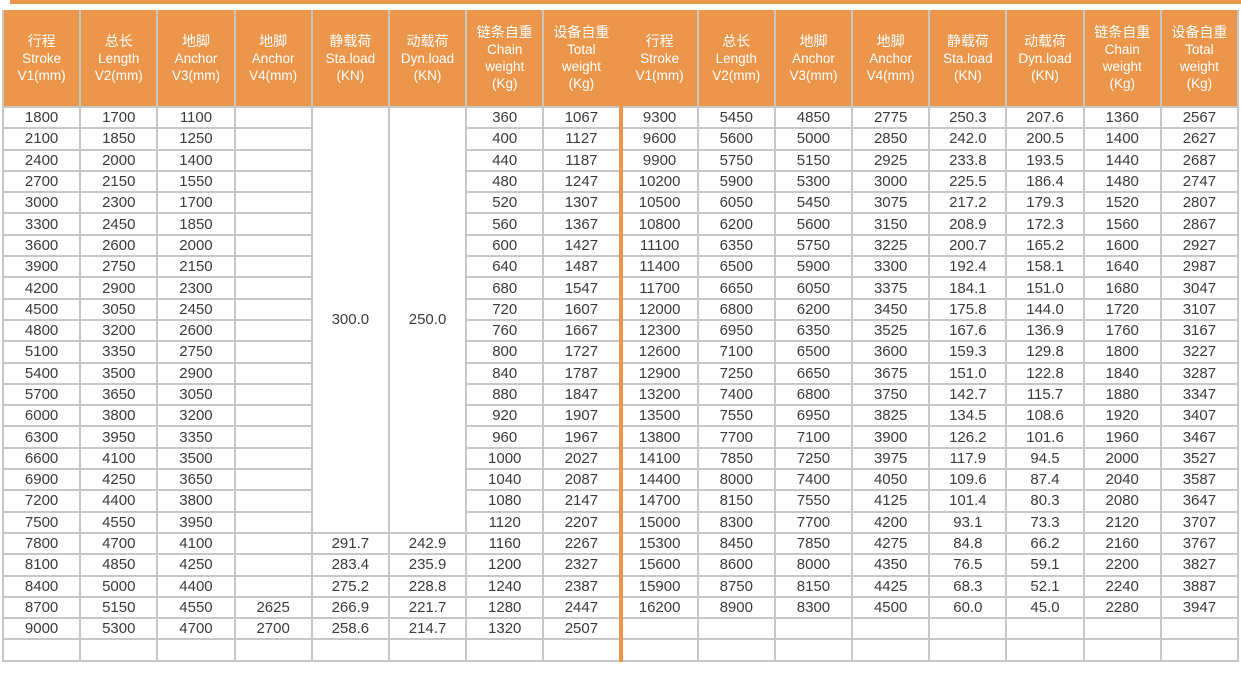 Image resolution: width=1241 pixels, height=700 pixels. I want to click on table-cell: 5600, so click(736, 139).